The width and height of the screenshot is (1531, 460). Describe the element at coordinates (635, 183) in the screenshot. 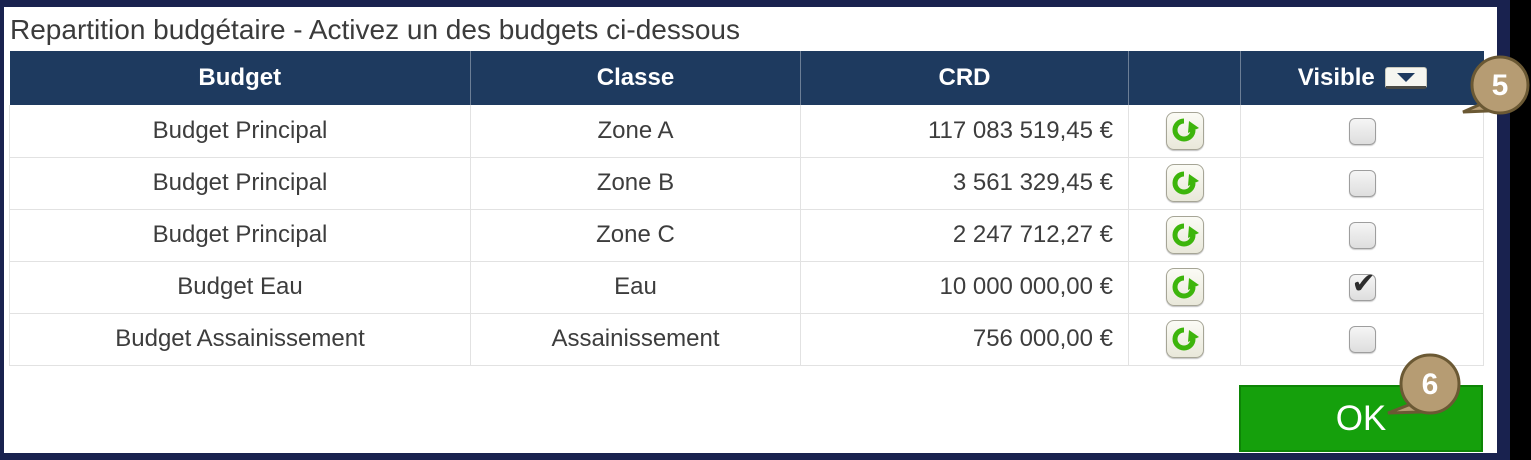

I see `cell-classe: Zone B` at that location.